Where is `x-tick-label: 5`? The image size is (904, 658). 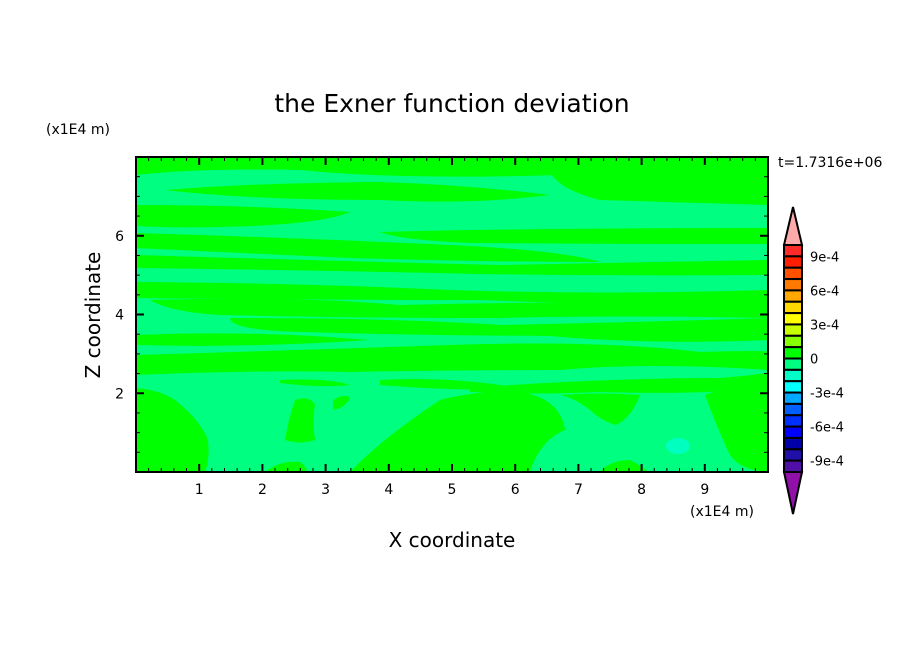 x-tick-label: 5 is located at coordinates (452, 490).